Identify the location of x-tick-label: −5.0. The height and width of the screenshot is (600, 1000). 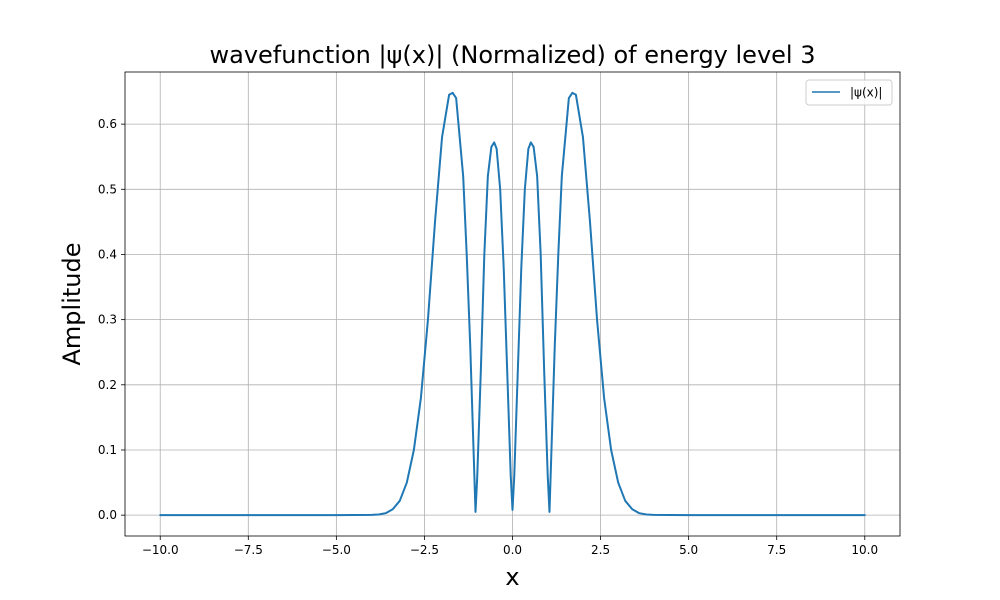
(336, 550).